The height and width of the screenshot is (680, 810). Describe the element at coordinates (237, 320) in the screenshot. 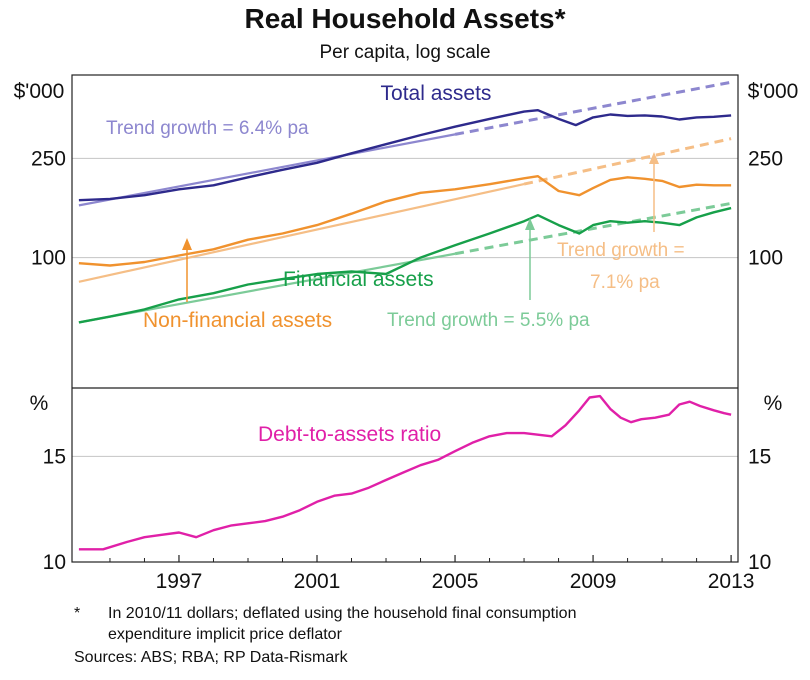

I see `label-non-financial-assets: Non-financial assets` at that location.